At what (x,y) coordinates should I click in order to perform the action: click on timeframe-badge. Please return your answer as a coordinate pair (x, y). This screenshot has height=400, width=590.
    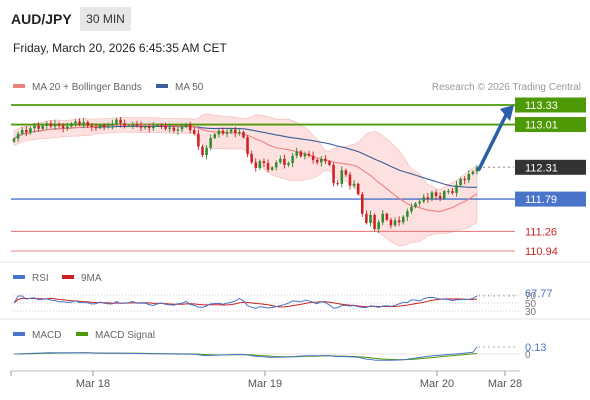
    Looking at the image, I should click on (105, 19).